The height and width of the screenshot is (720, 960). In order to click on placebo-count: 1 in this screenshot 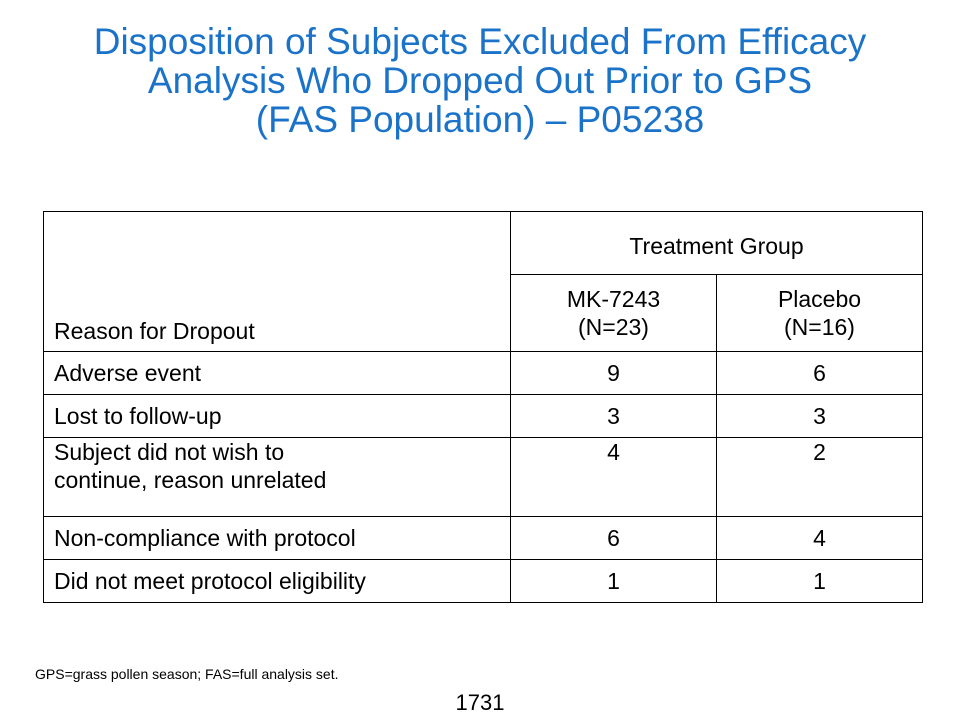, I will do `click(819, 581)`.